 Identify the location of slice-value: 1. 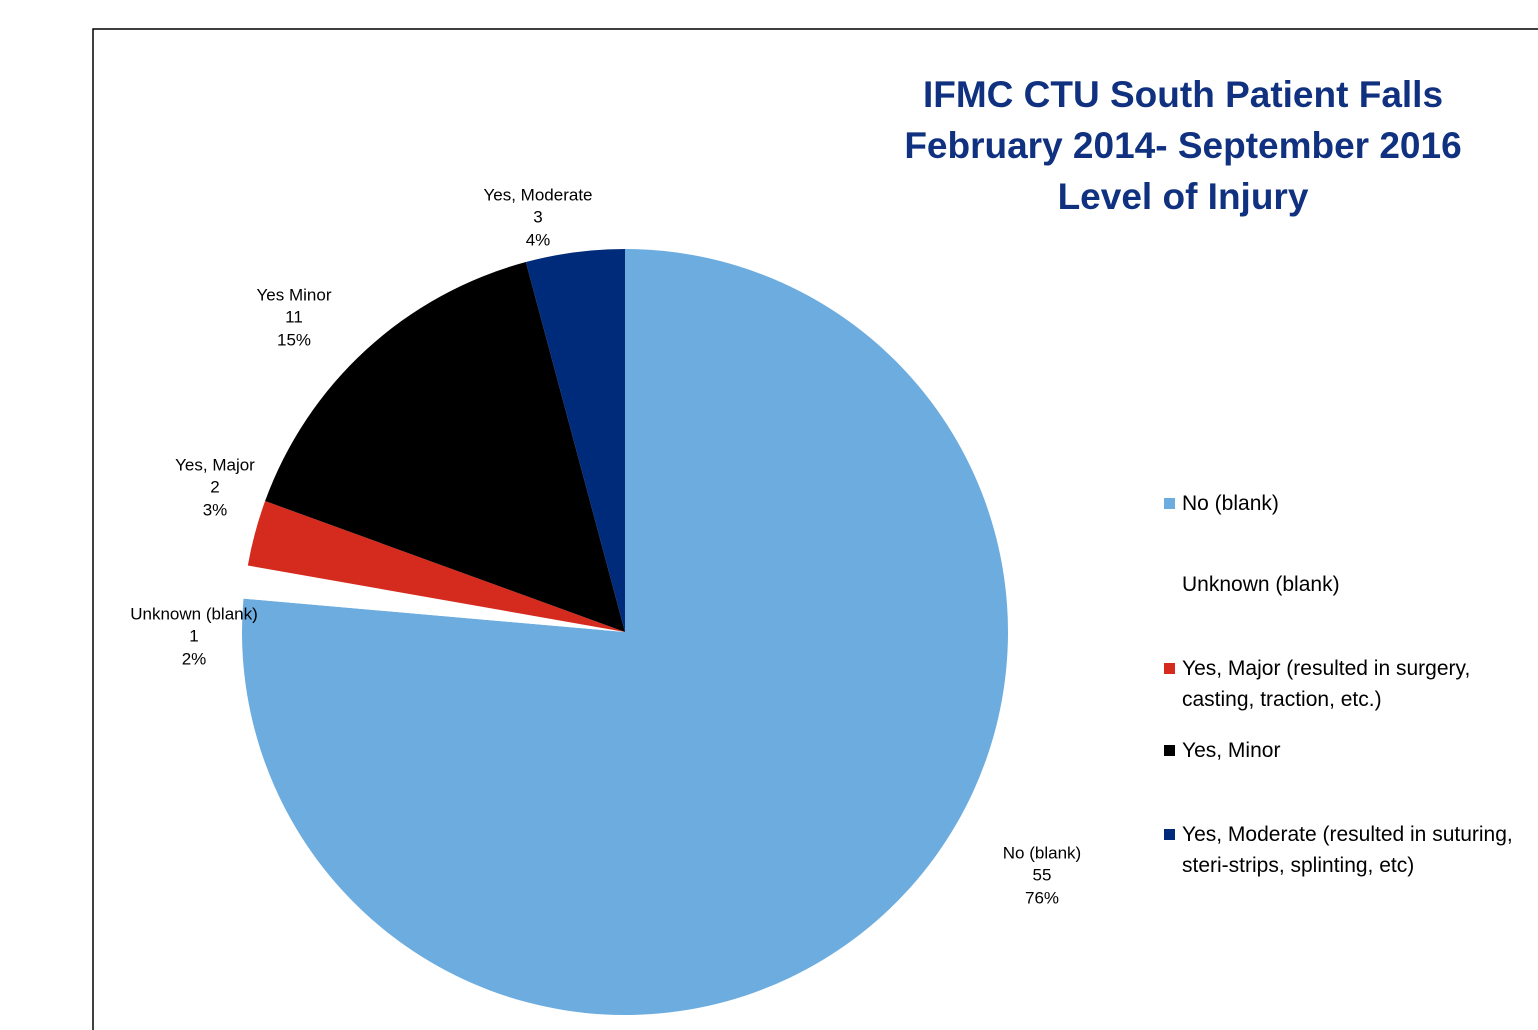
(193, 635).